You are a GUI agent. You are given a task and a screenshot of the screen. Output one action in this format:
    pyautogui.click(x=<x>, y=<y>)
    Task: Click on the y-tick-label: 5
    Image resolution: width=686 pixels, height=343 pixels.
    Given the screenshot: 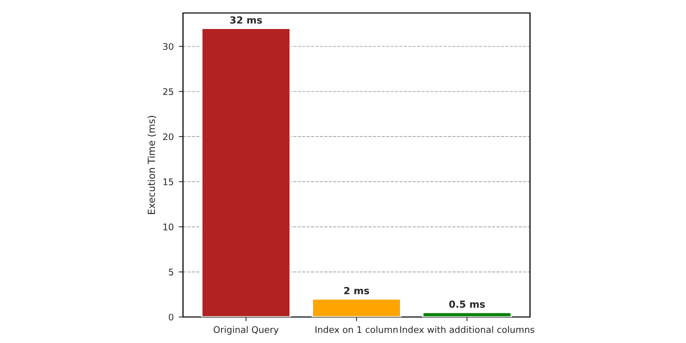 What is the action you would take?
    pyautogui.click(x=171, y=272)
    